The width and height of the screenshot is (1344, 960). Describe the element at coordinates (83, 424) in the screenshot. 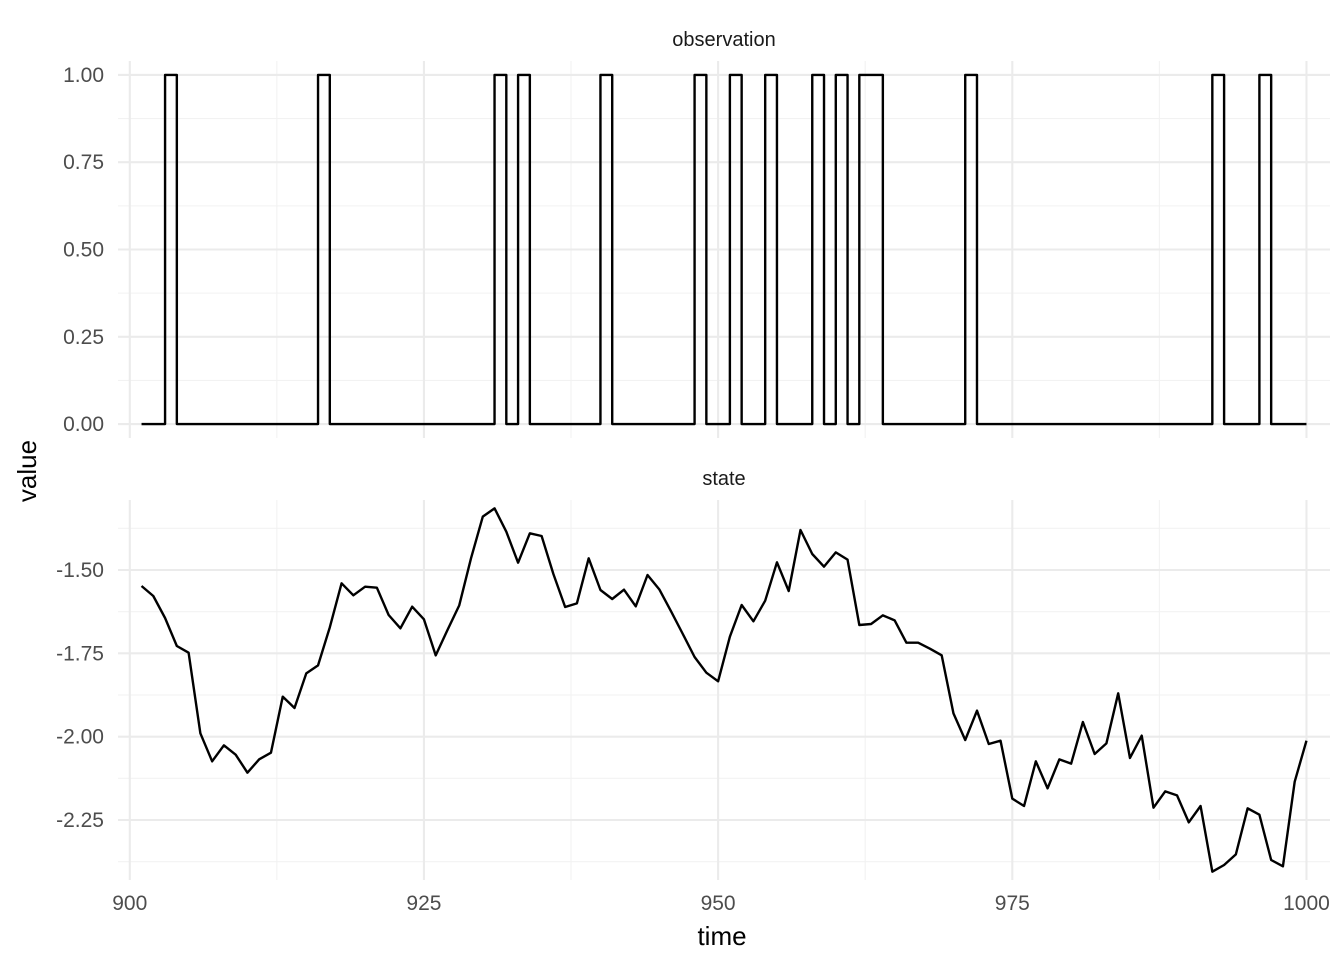

I see `y-tick-label: 0.00` at that location.